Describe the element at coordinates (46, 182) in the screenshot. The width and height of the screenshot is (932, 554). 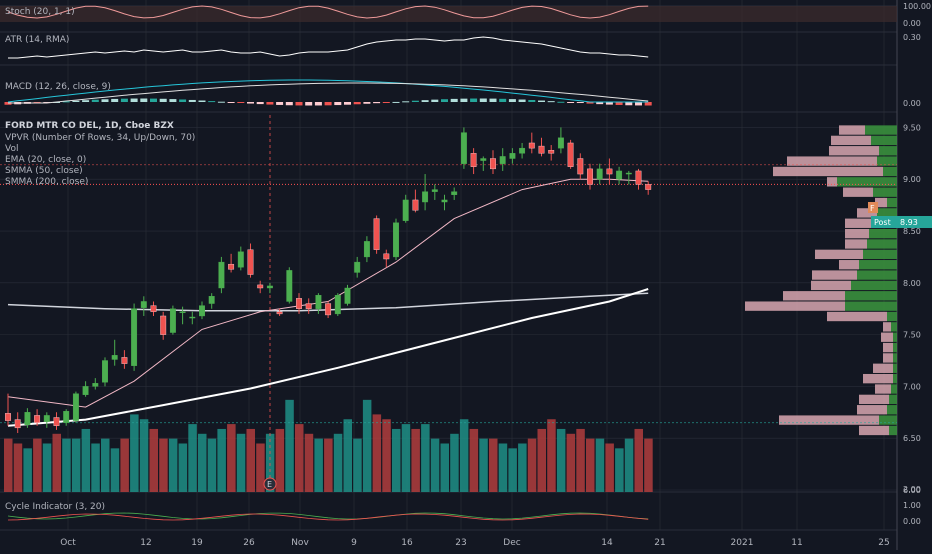
I see `legend-smma200: SMMA (200, close)` at that location.